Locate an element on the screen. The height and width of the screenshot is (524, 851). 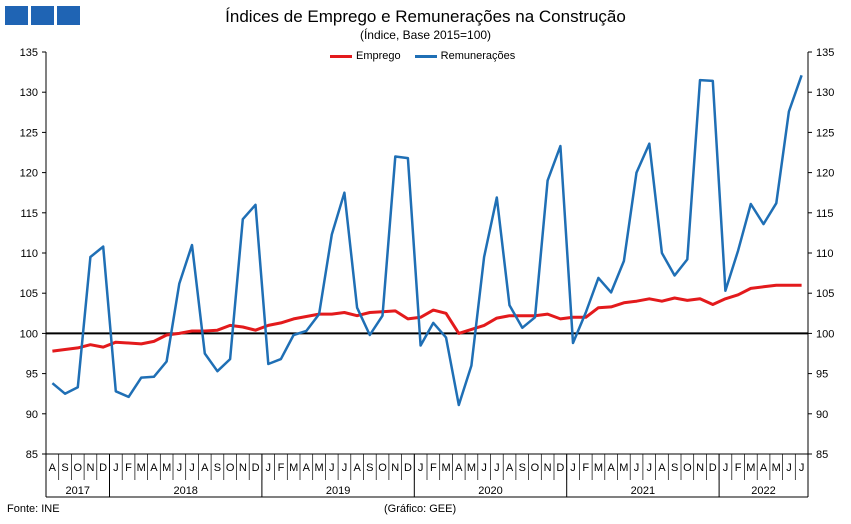
legend-item-remuneracoes: Remunerações is located at coordinates (464, 56).